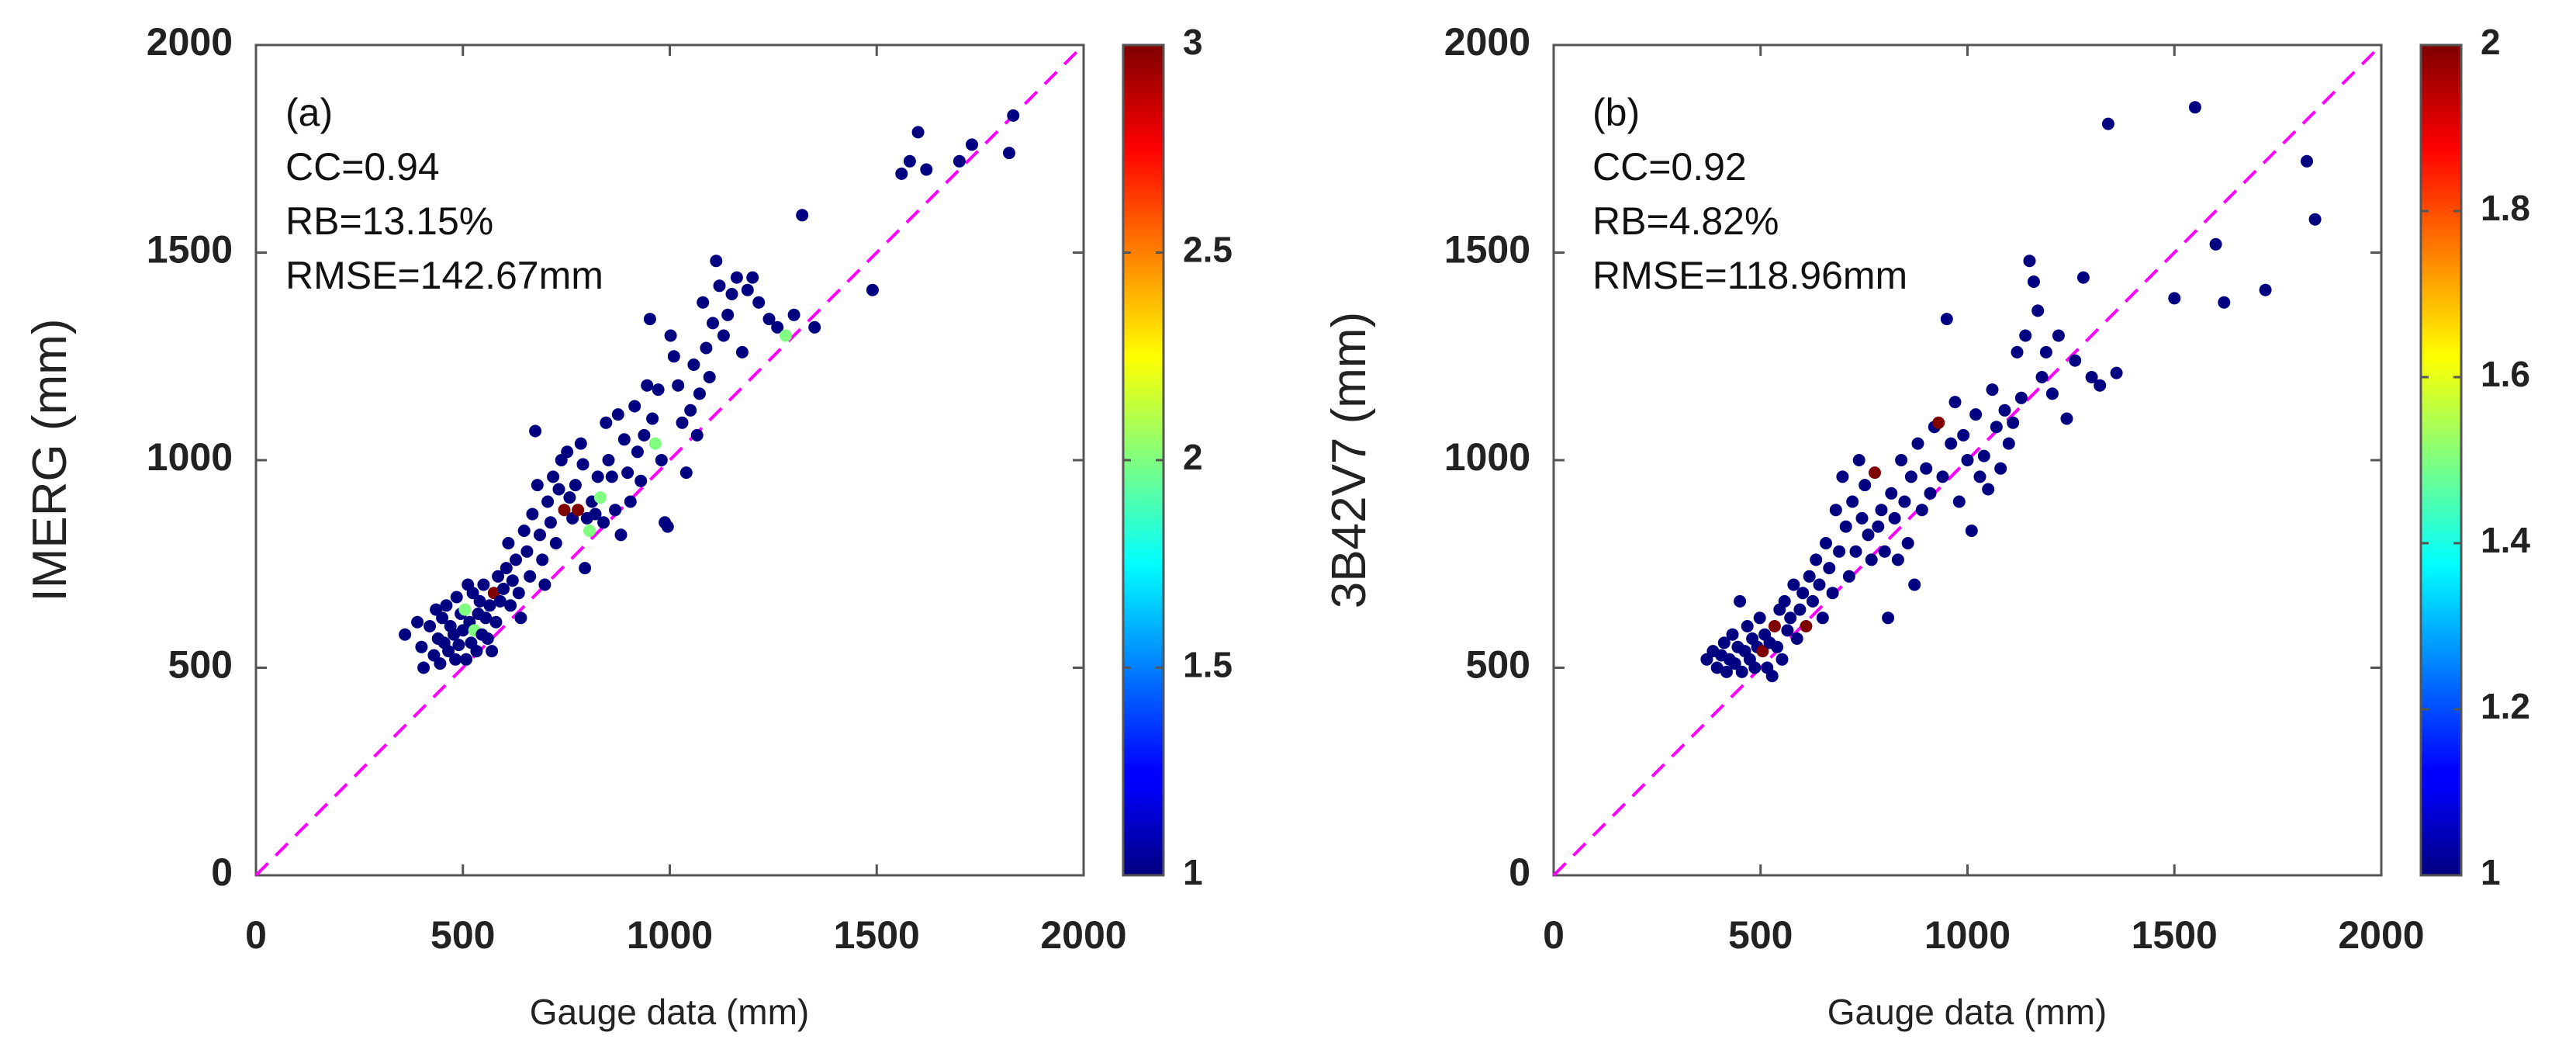 This screenshot has width=2576, height=1053. Describe the element at coordinates (1208, 665) in the screenshot. I see `colorbar-tick-label: 1.5` at that location.